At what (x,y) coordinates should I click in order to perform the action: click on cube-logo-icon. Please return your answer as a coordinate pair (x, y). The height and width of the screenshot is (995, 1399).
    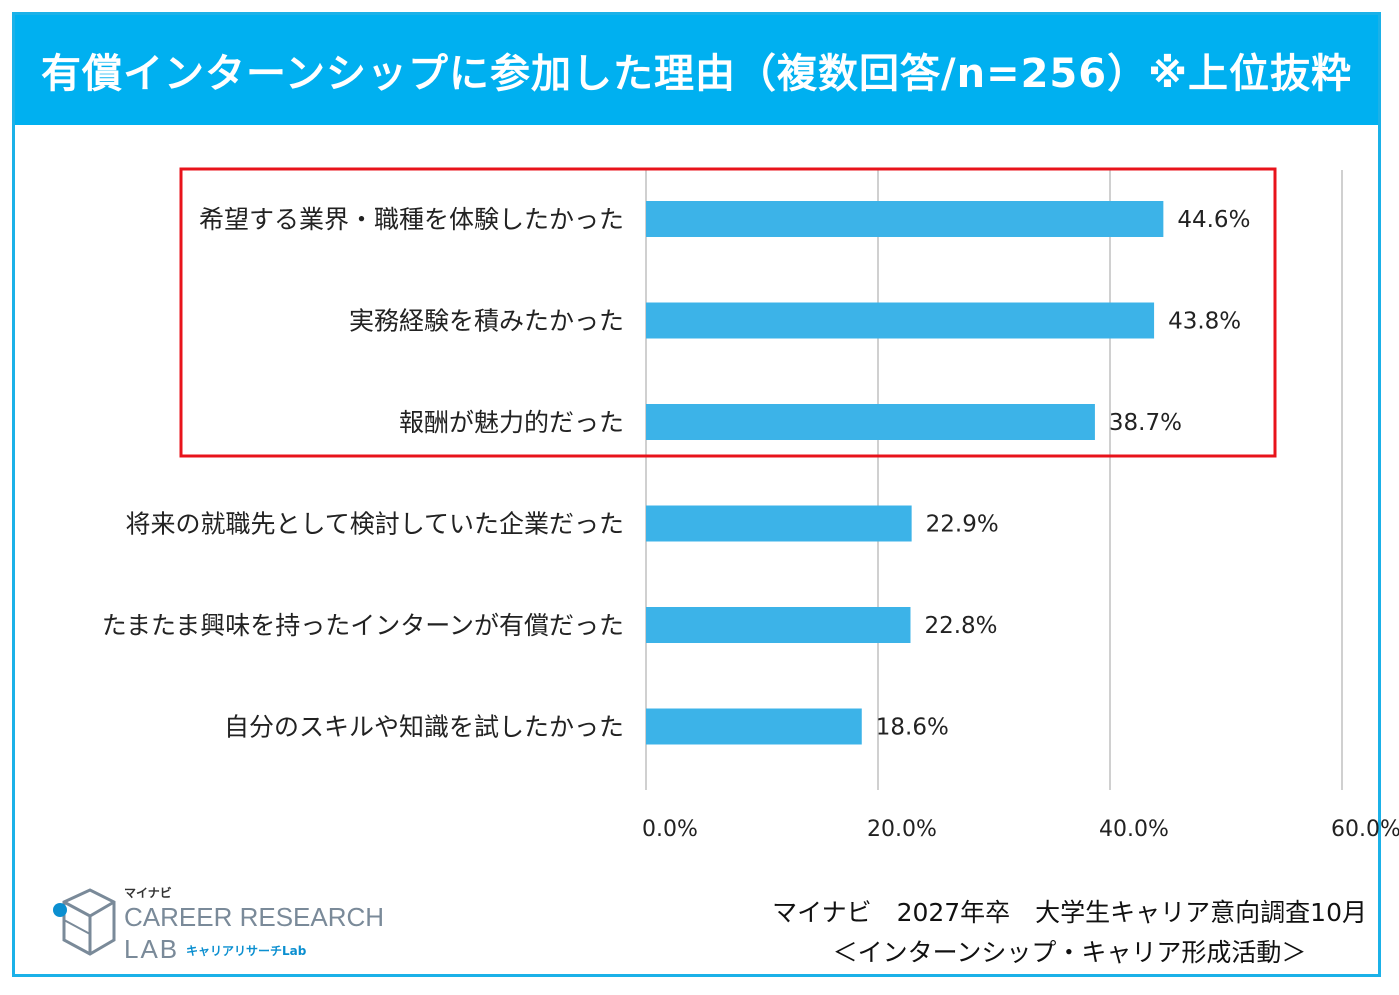
    Looking at the image, I should click on (84, 922).